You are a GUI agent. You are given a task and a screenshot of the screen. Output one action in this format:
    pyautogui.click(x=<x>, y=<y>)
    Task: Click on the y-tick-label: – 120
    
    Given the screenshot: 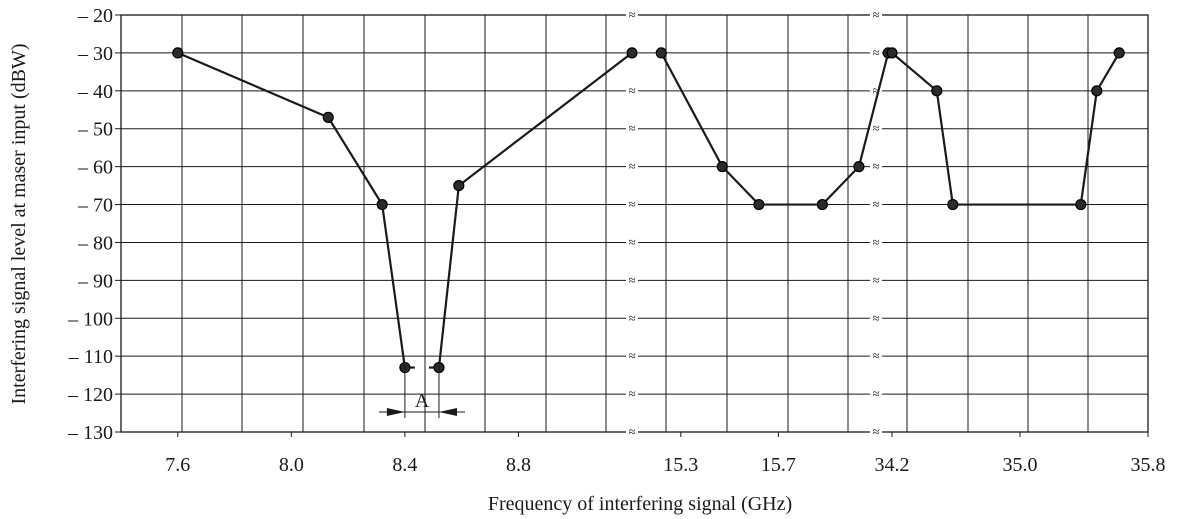 What is the action you would take?
    pyautogui.click(x=90, y=395)
    